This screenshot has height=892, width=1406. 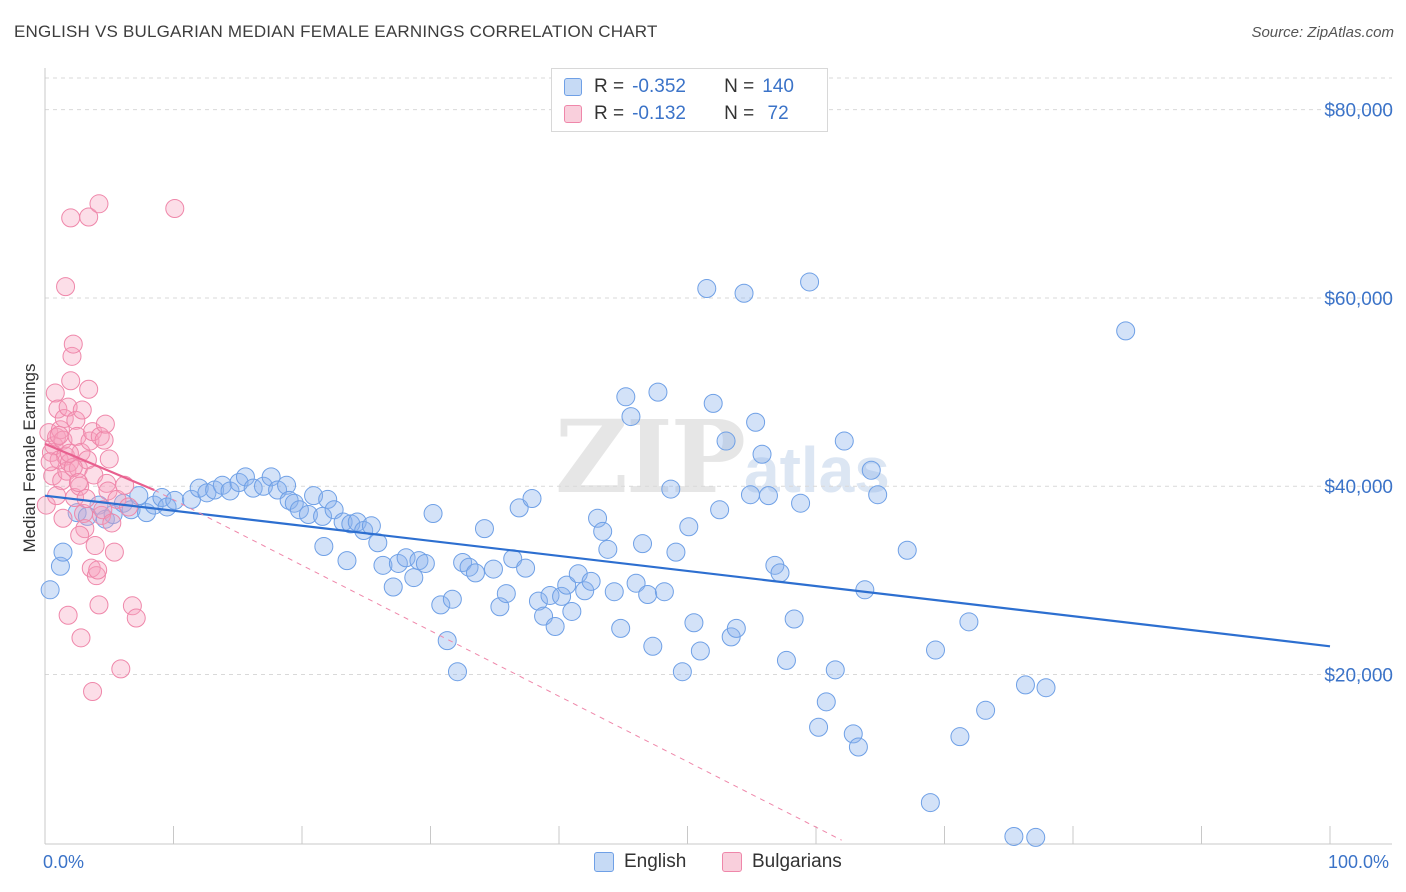 I want to click on y-tick-label: $60,000, so click(x=1358, y=299).